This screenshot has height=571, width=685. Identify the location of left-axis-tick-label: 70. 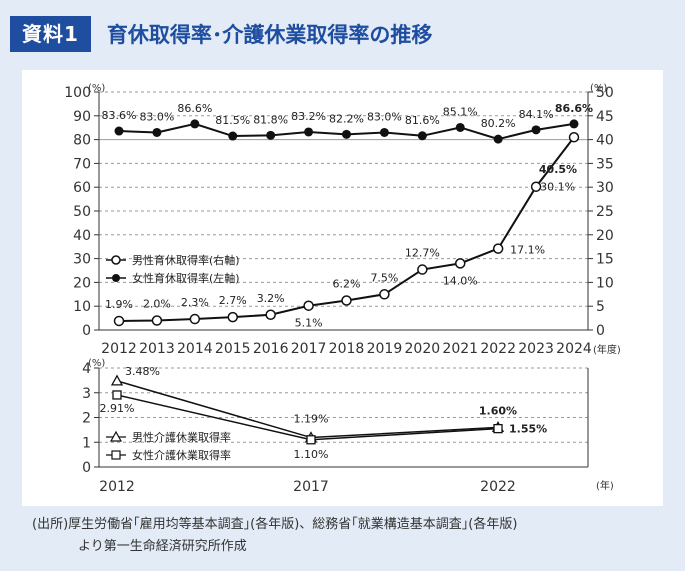
(82, 164).